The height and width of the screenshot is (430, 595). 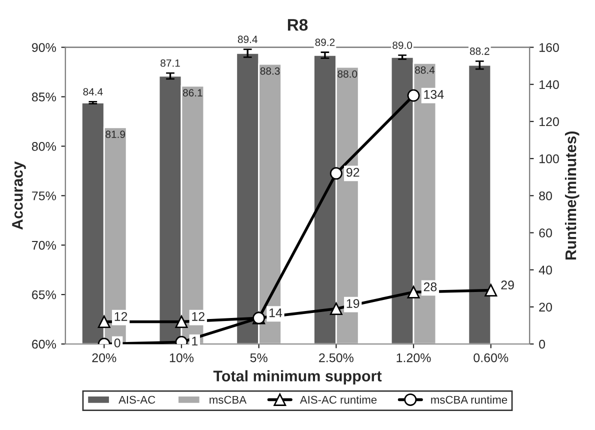 What do you see at coordinates (248, 40) in the screenshot?
I see `data-label: 89.4` at bounding box center [248, 40].